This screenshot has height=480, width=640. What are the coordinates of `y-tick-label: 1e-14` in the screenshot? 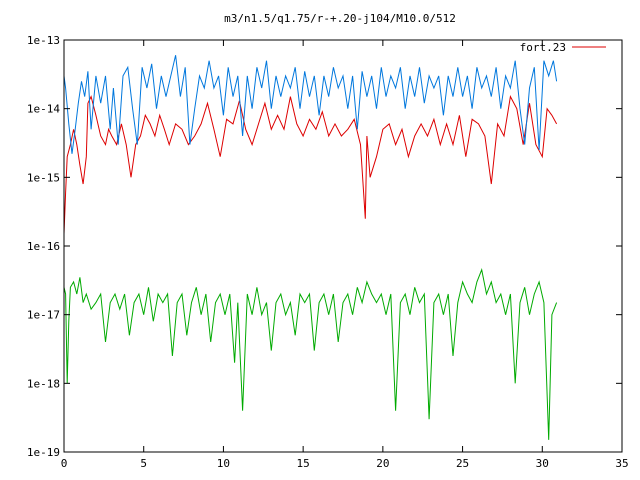 It's located at (43, 109).